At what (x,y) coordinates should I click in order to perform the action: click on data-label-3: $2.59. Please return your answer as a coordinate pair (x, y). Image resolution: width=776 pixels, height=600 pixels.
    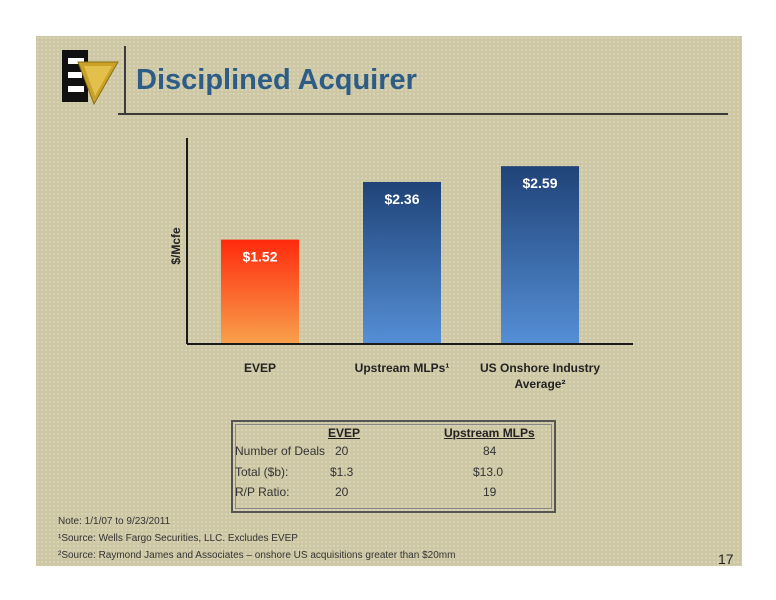
    Looking at the image, I should click on (539, 183).